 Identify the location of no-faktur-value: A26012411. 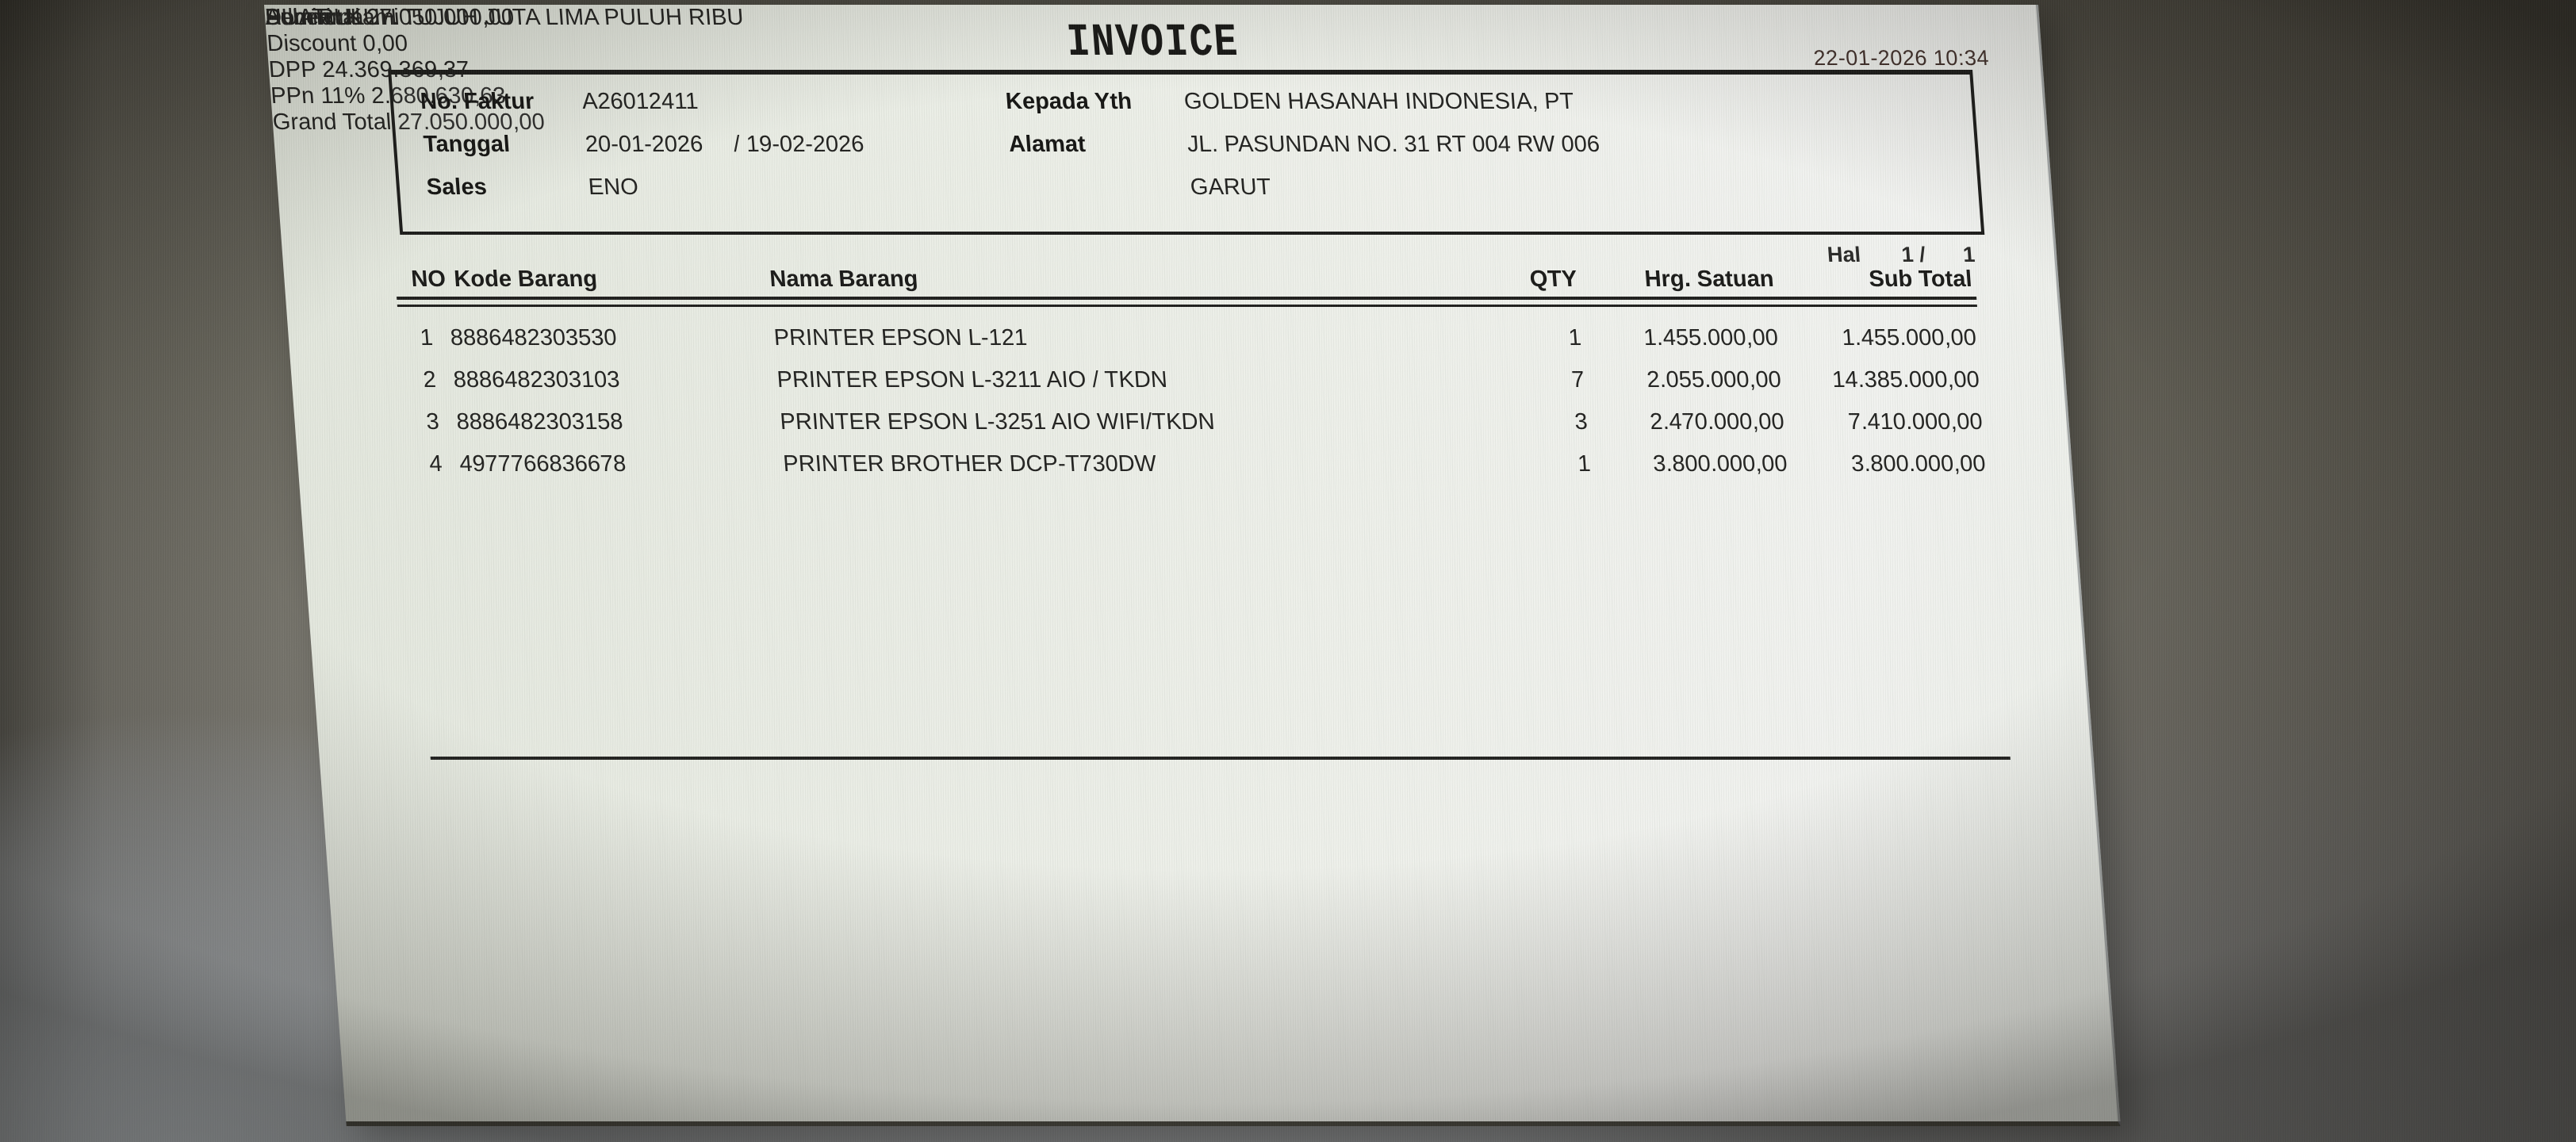
(640, 101).